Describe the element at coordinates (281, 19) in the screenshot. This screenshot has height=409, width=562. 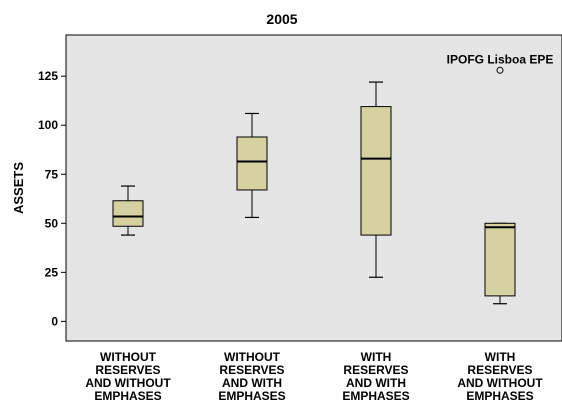
I see `chart-title: 2005` at that location.